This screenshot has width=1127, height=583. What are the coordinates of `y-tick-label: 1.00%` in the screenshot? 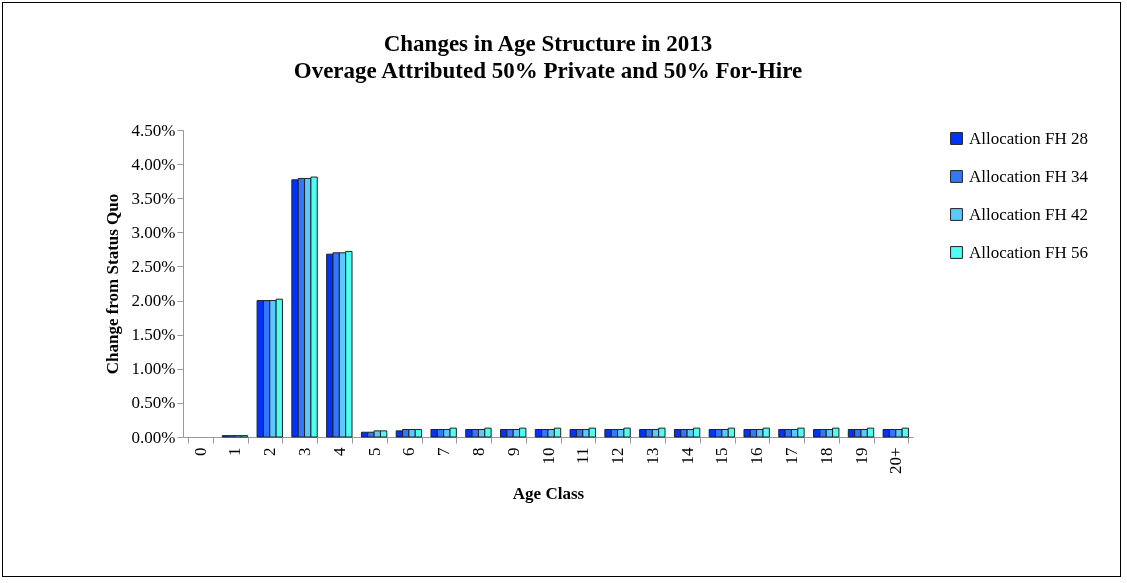 It's located at (153, 369).